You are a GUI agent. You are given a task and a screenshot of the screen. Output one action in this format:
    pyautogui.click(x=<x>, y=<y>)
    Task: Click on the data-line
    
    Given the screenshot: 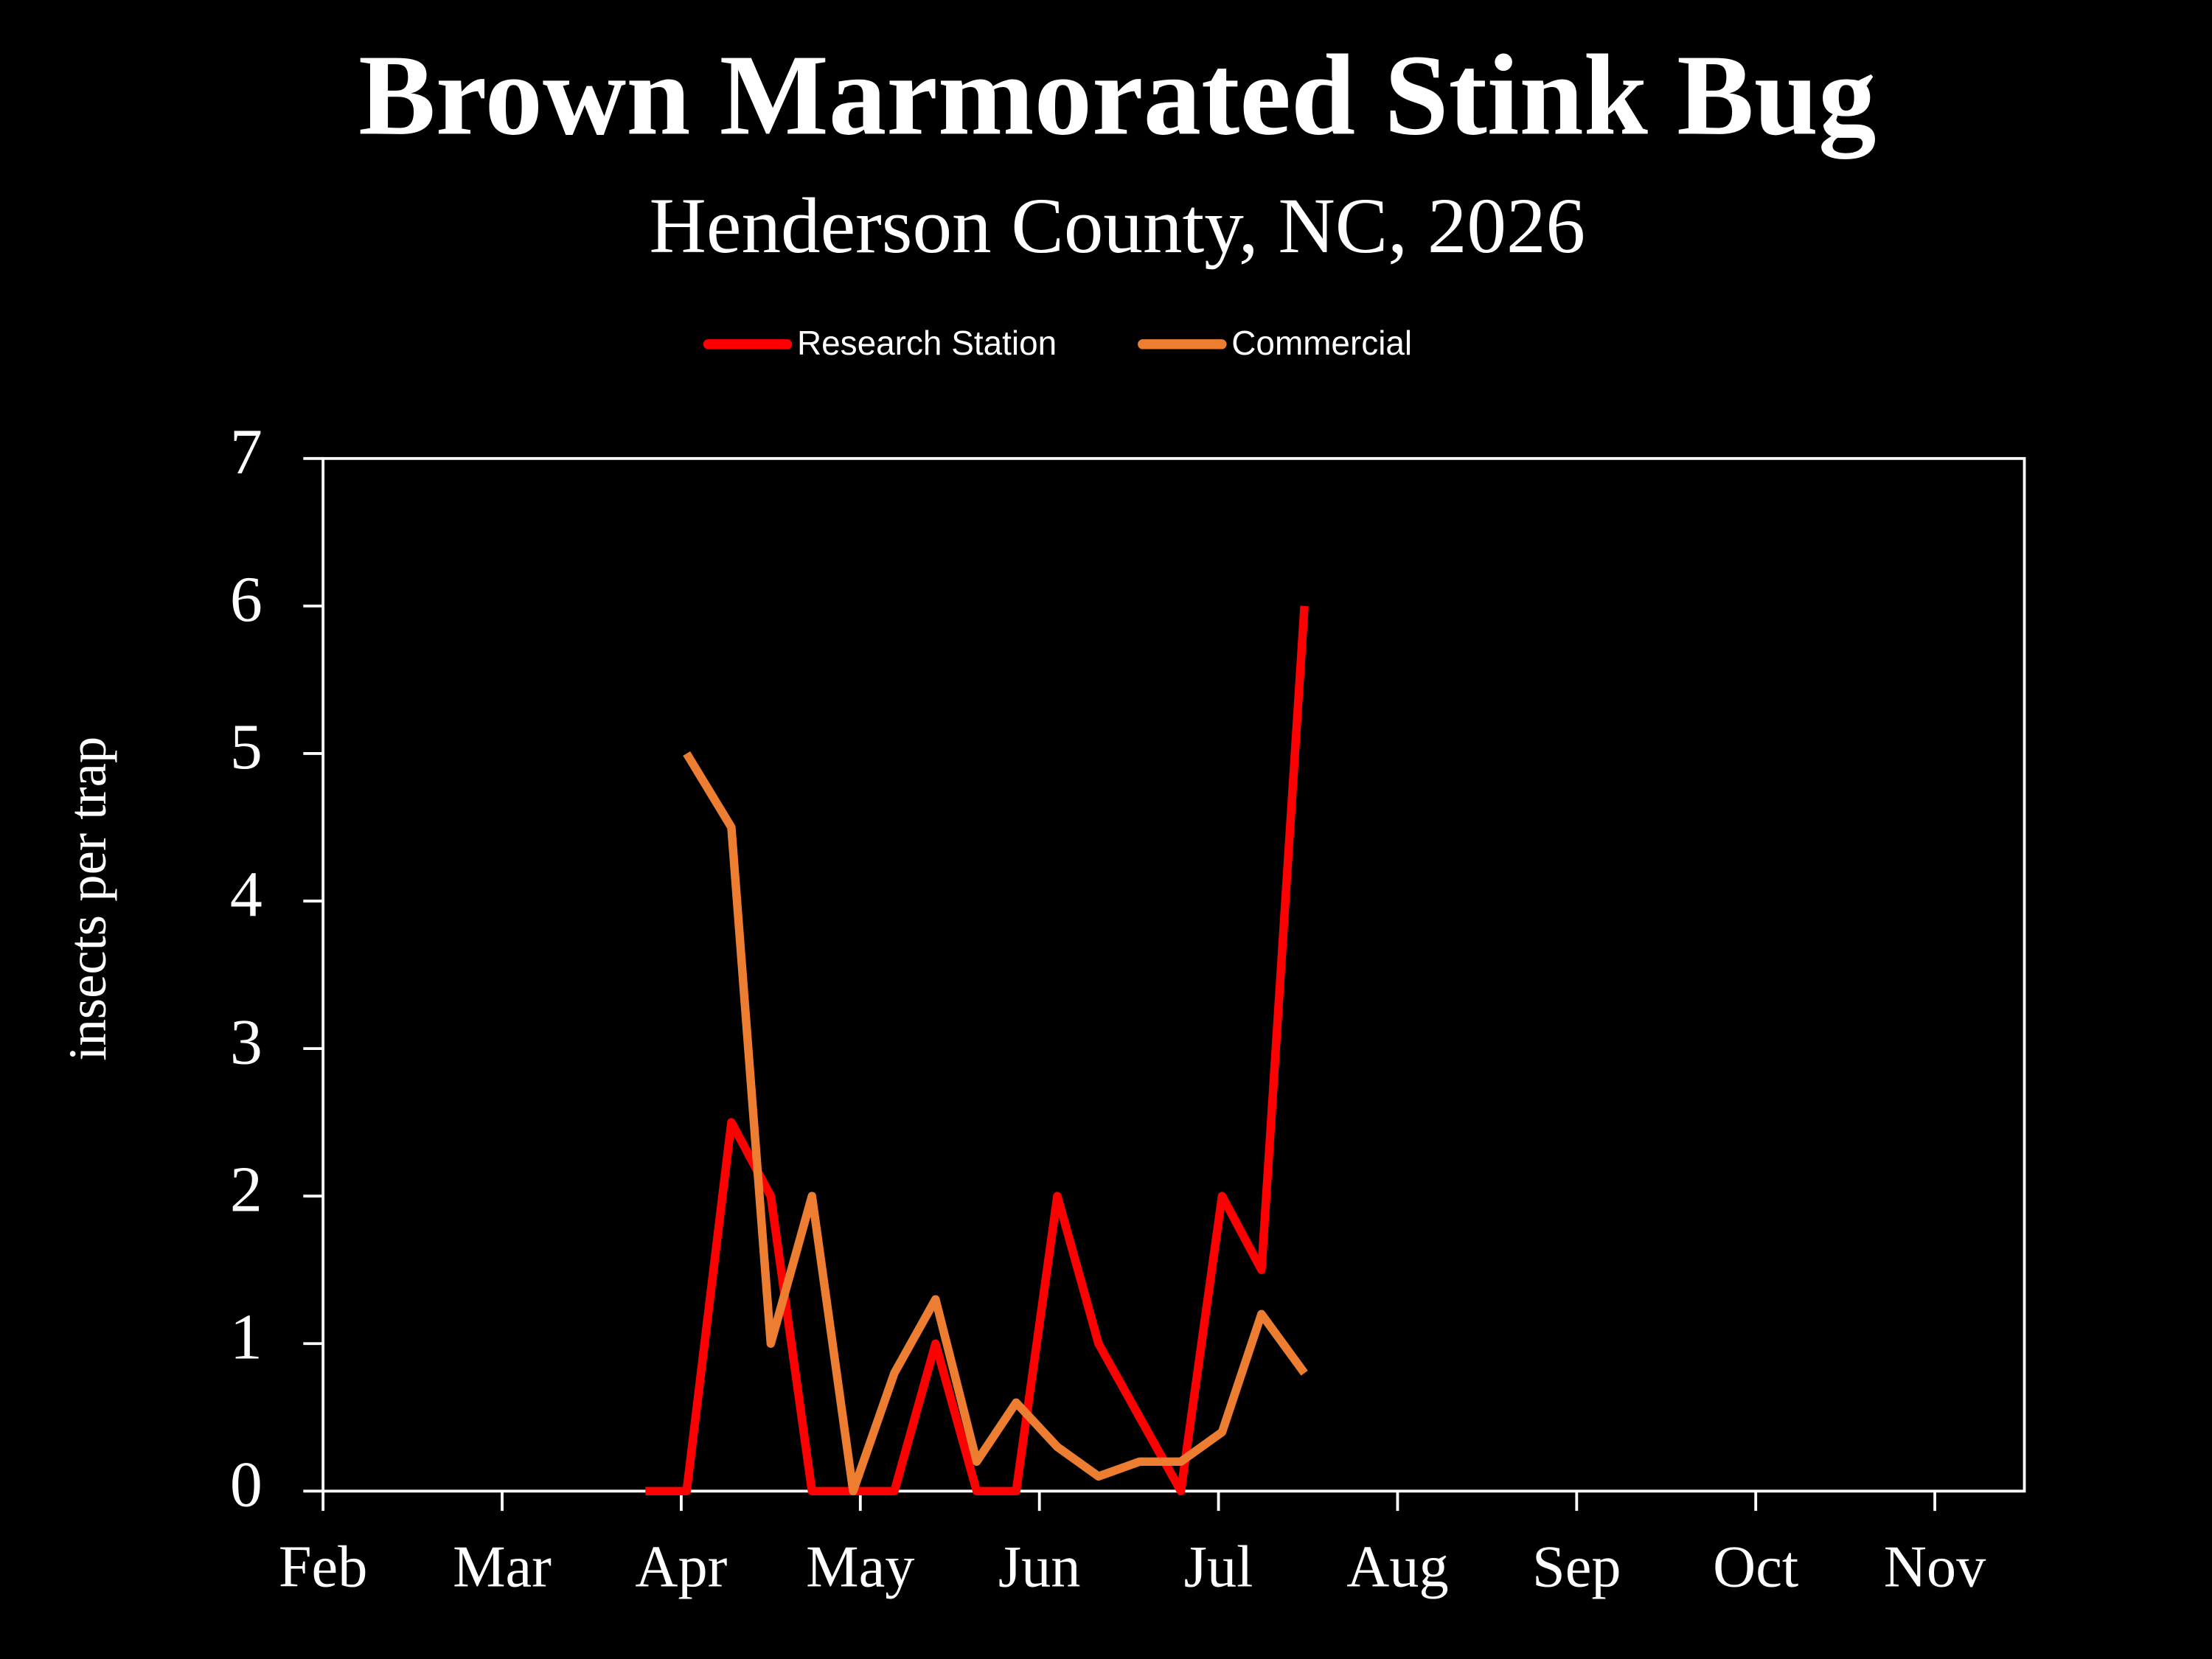 What is the action you would take?
    pyautogui.click(x=995, y=1123)
    